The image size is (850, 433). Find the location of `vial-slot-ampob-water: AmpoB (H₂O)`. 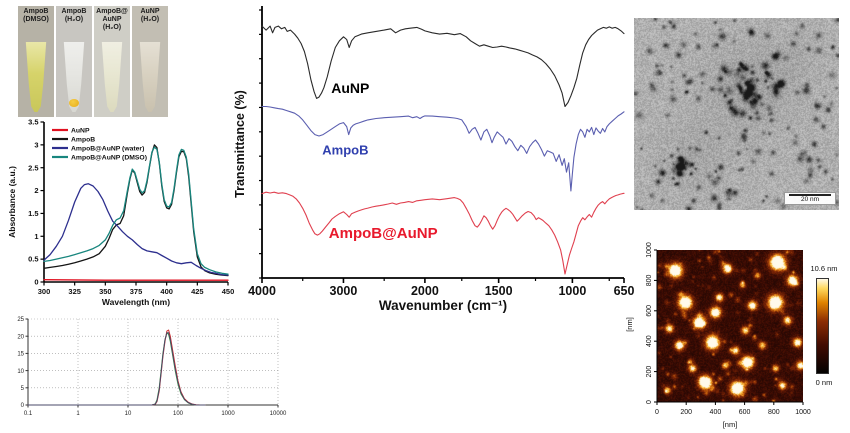

vial-slot-ampob-water: AmpoB (H₂O) is located at coordinates (74, 61).